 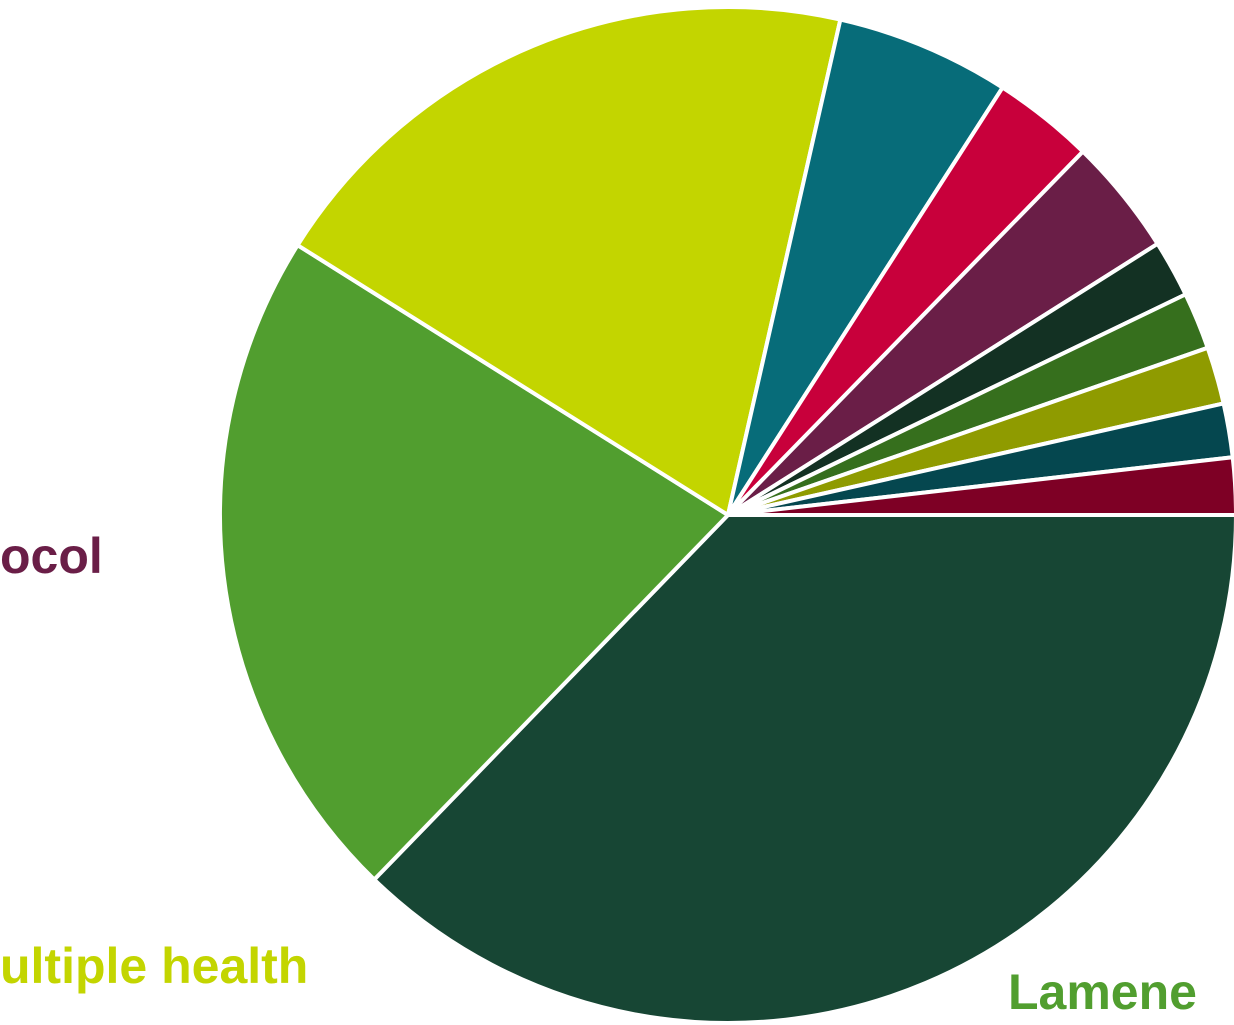 What do you see at coordinates (154, 966) in the screenshot?
I see `slice-label-multiple-health: ultiple health` at bounding box center [154, 966].